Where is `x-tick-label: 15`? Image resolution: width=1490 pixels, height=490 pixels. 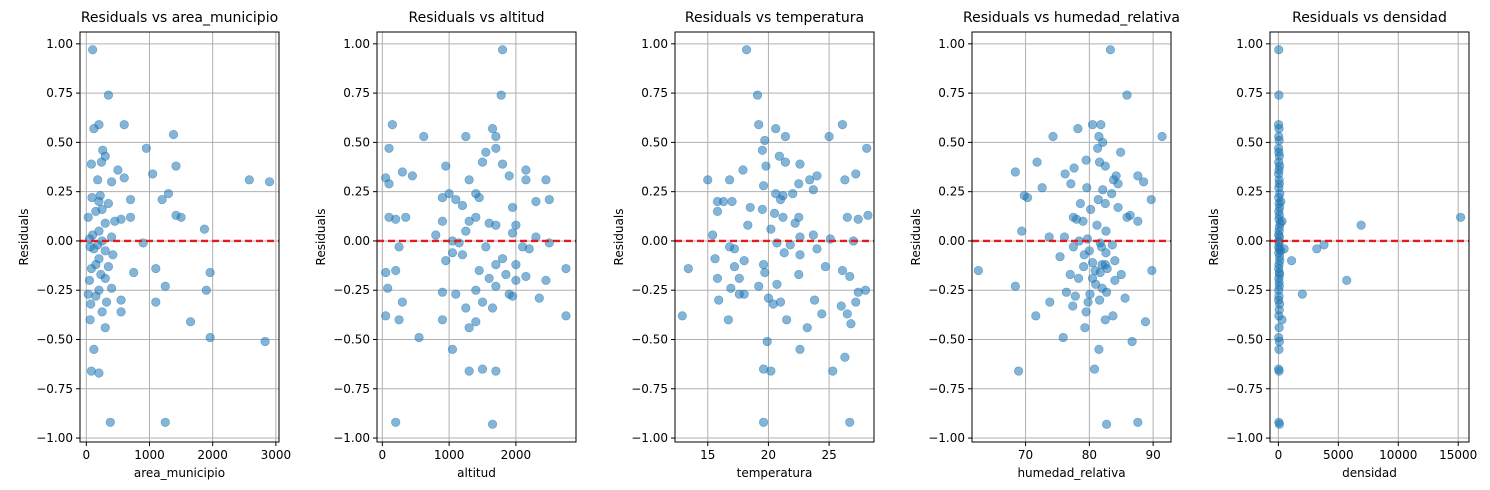 x-tick-label: 15 is located at coordinates (707, 455).